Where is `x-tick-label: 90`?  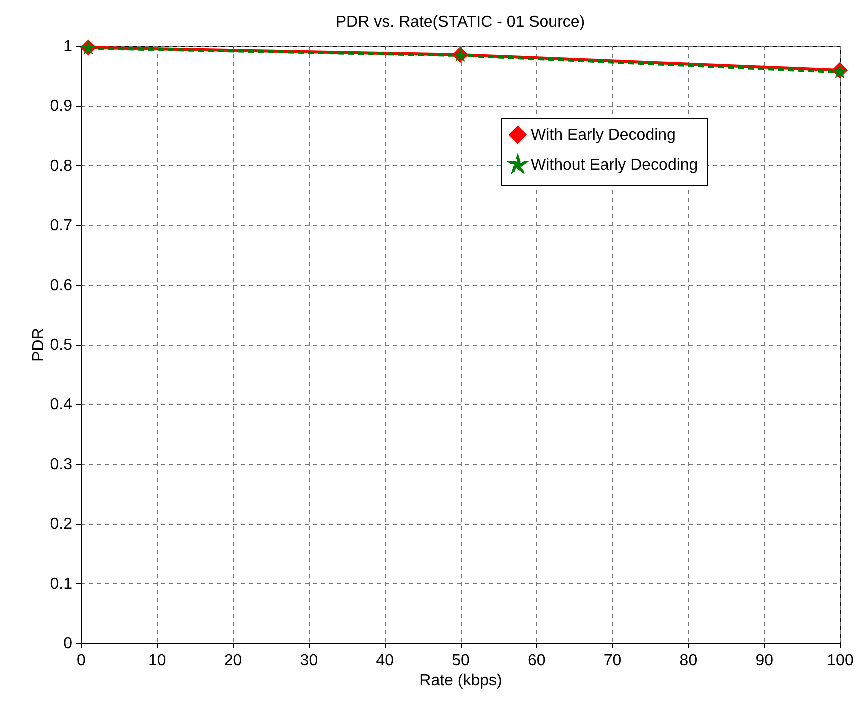
x-tick-label: 90 is located at coordinates (765, 661).